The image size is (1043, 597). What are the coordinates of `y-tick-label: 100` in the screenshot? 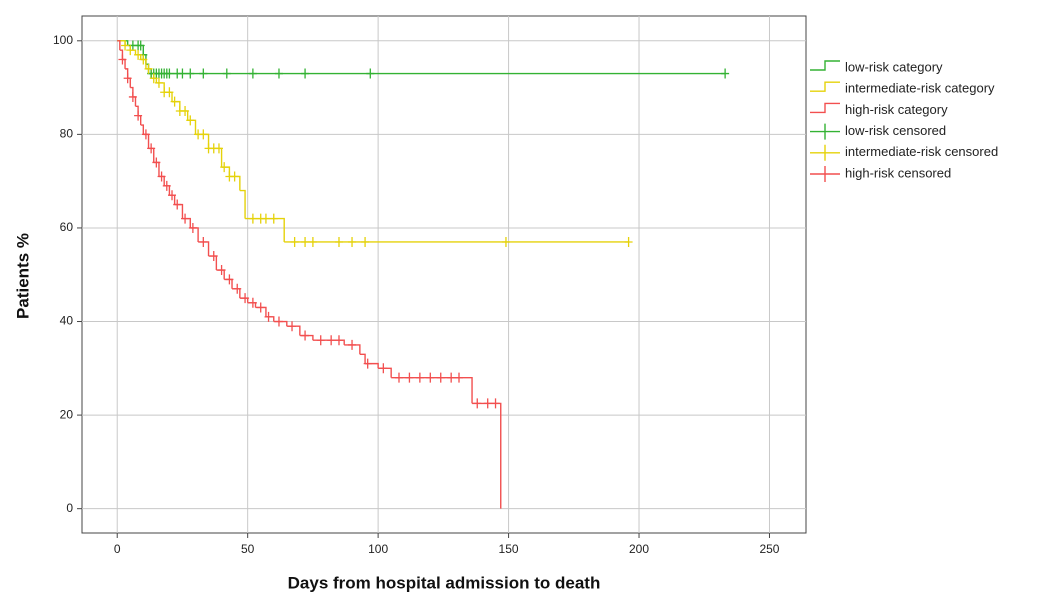 It's located at (63, 40).